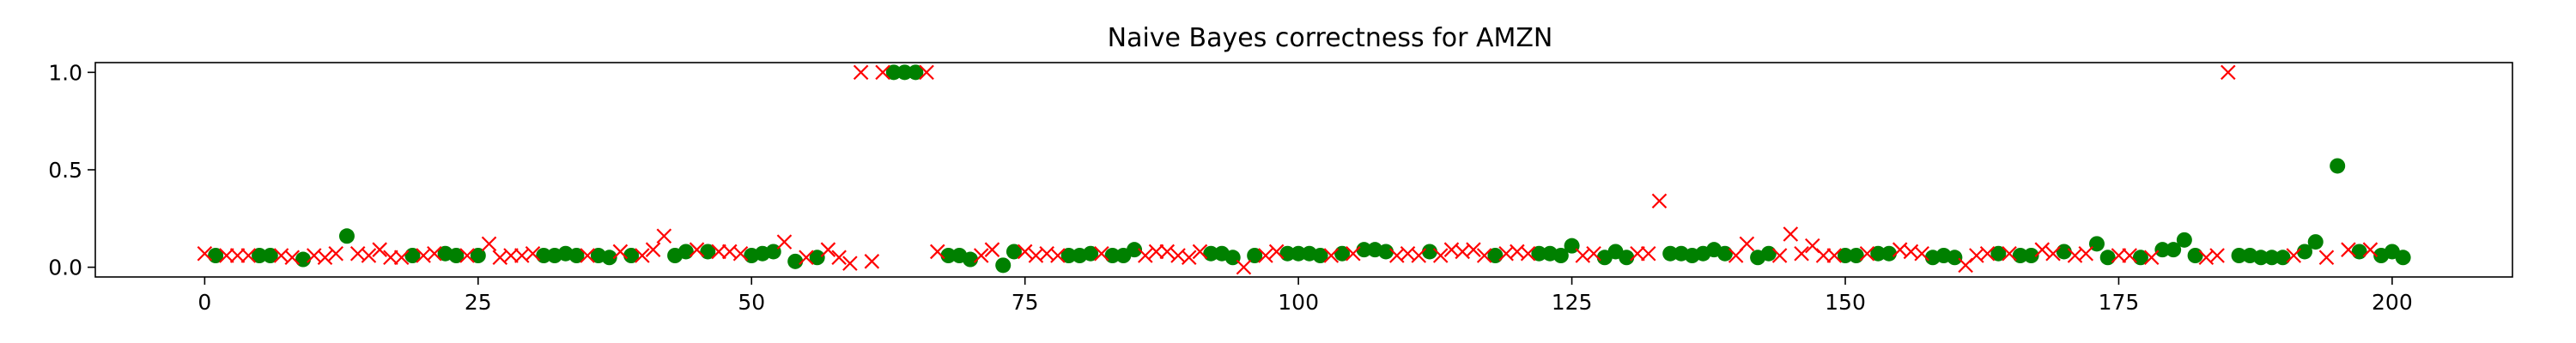 This screenshot has width=2576, height=343. Describe the element at coordinates (1572, 302) in the screenshot. I see `x-tick-label: 125` at that location.